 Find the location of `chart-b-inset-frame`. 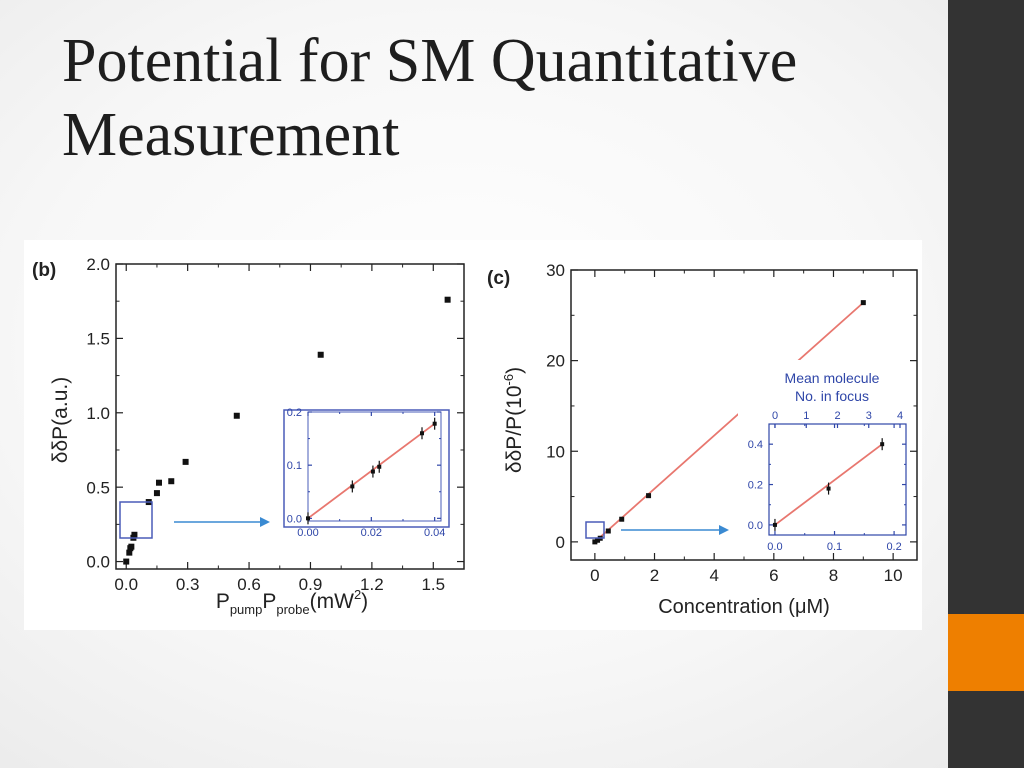

chart-b-inset-frame is located at coordinates (366, 468).